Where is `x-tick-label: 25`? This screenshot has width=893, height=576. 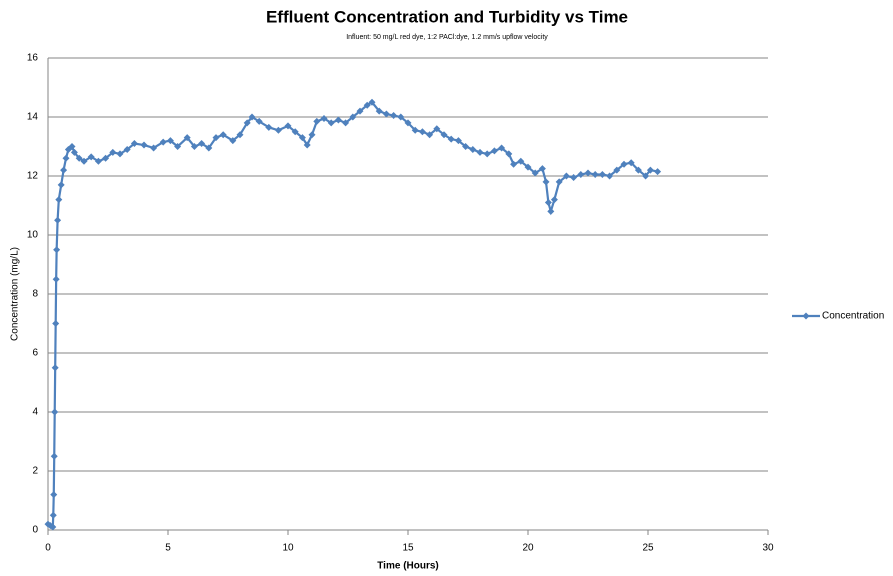 x-tick-label: 25 is located at coordinates (648, 548).